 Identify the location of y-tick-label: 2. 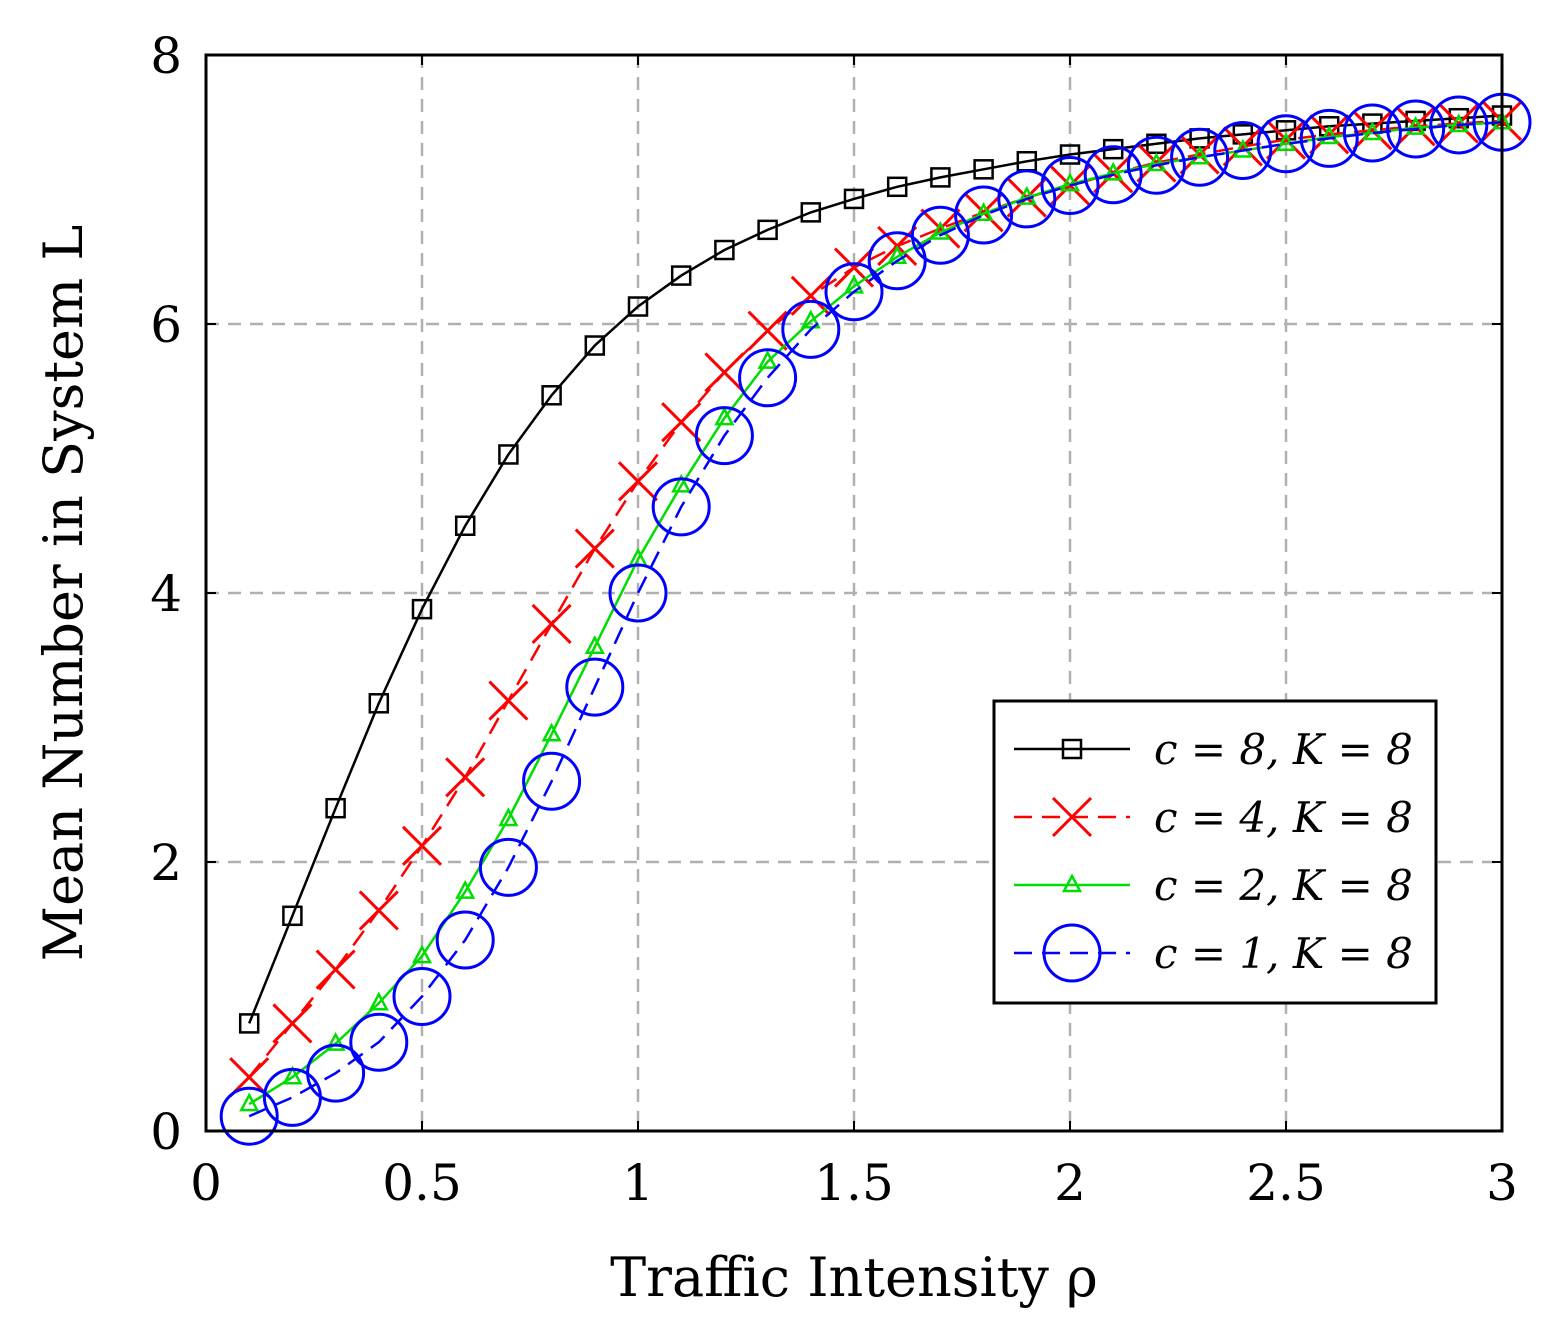
(166, 863).